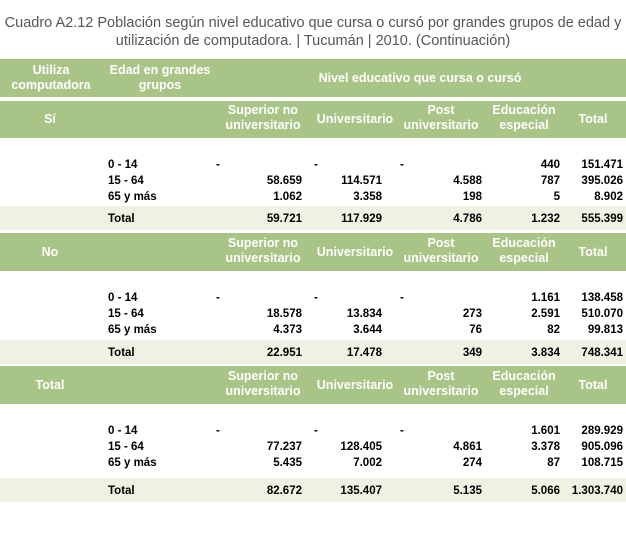 Image resolution: width=626 pixels, height=550 pixels. I want to click on table-cell: 1.303.740, so click(597, 491).